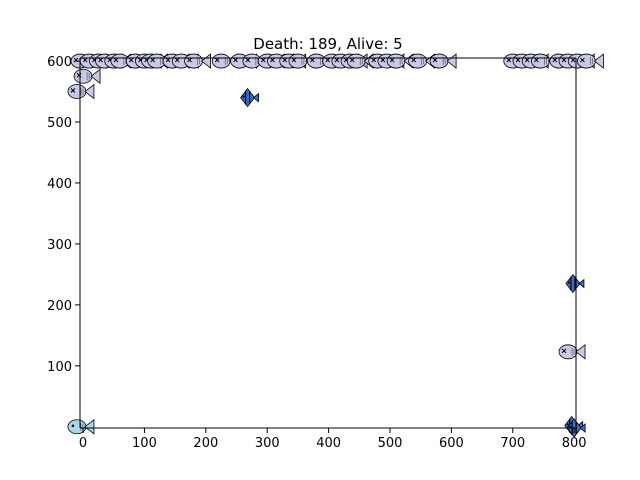 The height and width of the screenshot is (480, 640). What do you see at coordinates (327, 44) in the screenshot?
I see `chart-title: Death: 189, Alive: 5` at bounding box center [327, 44].